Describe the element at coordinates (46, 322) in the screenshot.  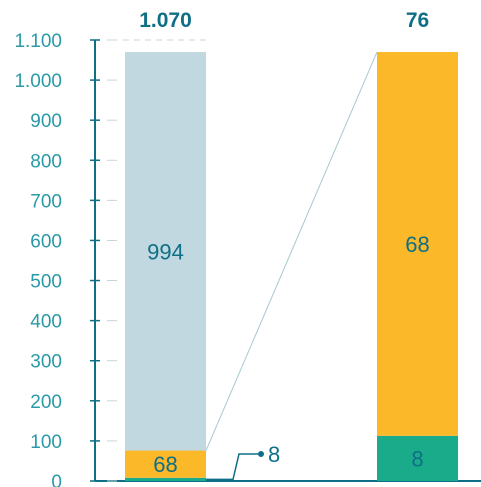
I see `y-tick-label: 400` at that location.